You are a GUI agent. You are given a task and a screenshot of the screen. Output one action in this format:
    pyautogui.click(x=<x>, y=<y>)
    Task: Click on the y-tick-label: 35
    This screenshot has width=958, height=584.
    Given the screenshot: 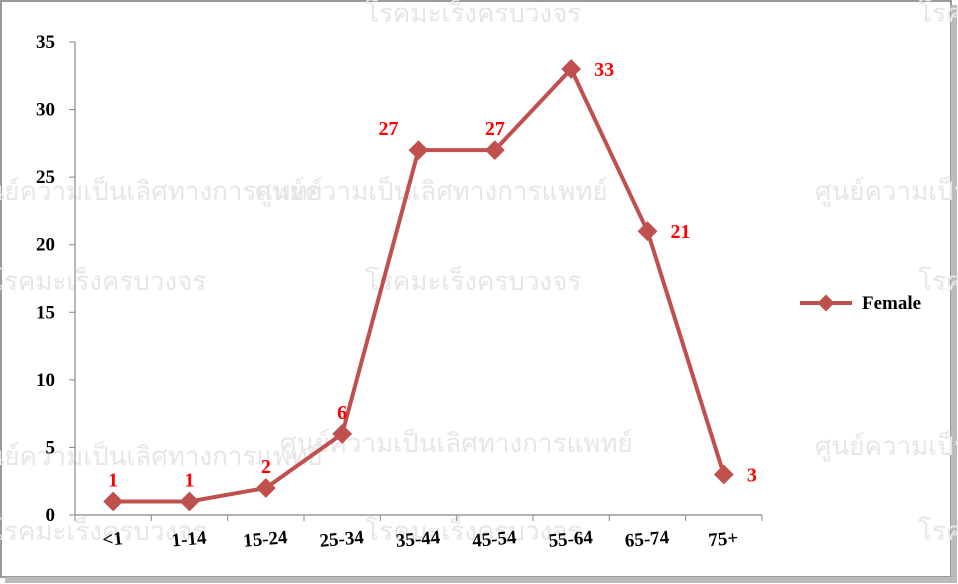 What is the action you would take?
    pyautogui.click(x=45, y=42)
    